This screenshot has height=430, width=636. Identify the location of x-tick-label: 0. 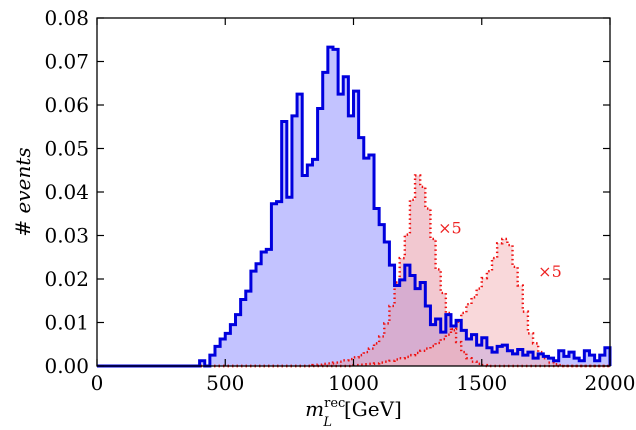
(97, 383).